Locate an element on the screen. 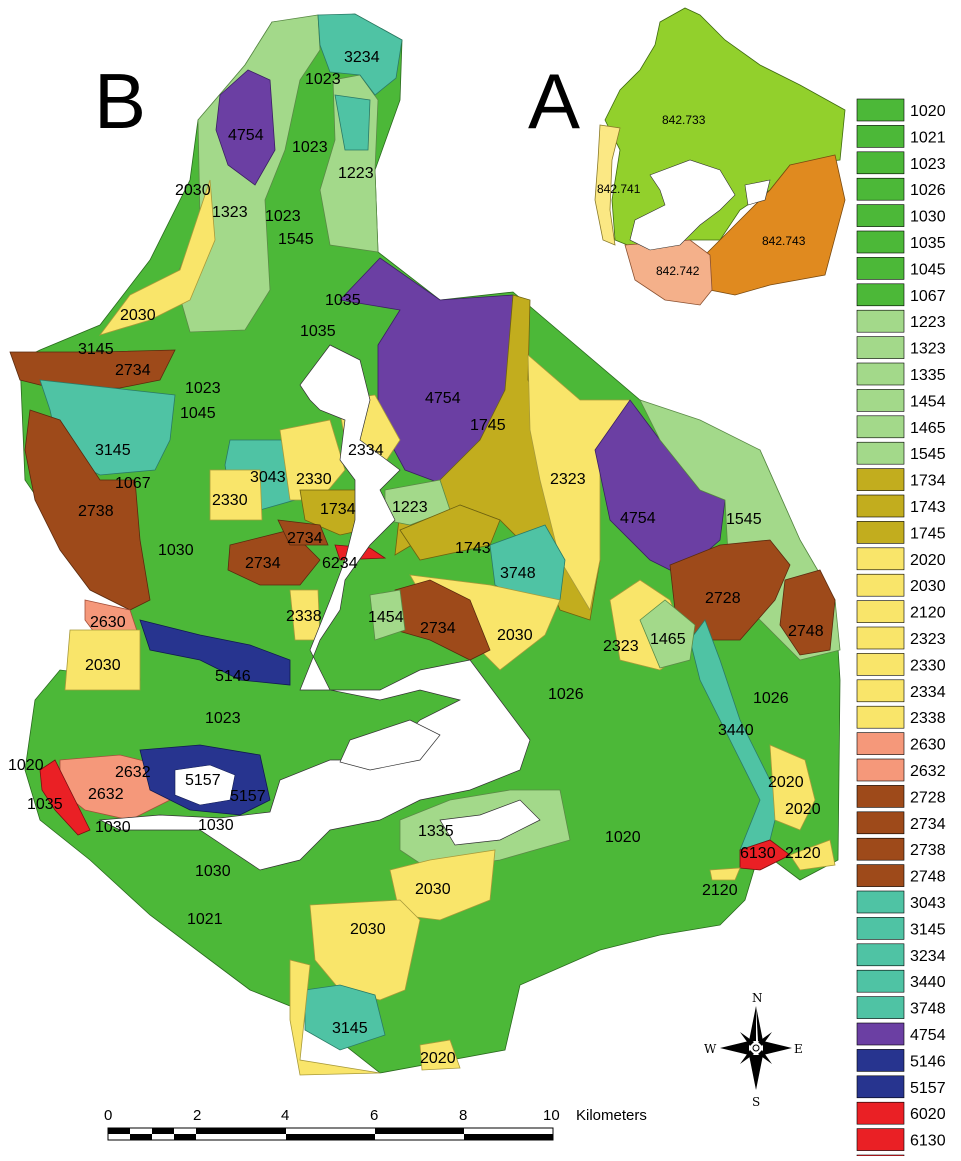 The width and height of the screenshot is (961, 1161). legend-label: 6020 is located at coordinates (928, 1114).